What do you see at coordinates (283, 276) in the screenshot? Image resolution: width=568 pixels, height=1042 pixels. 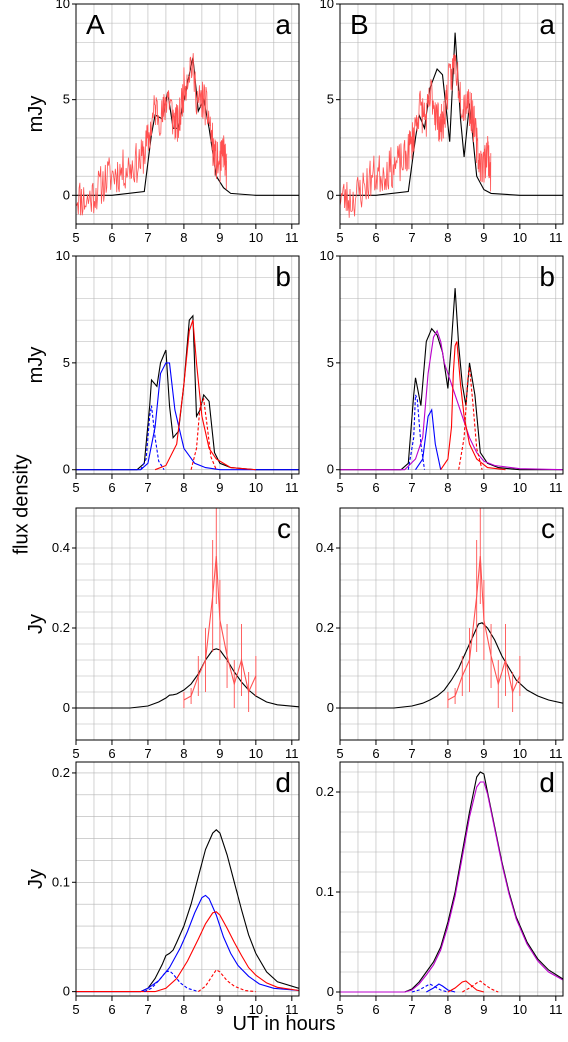 I see `panel-letter: b` at bounding box center [283, 276].